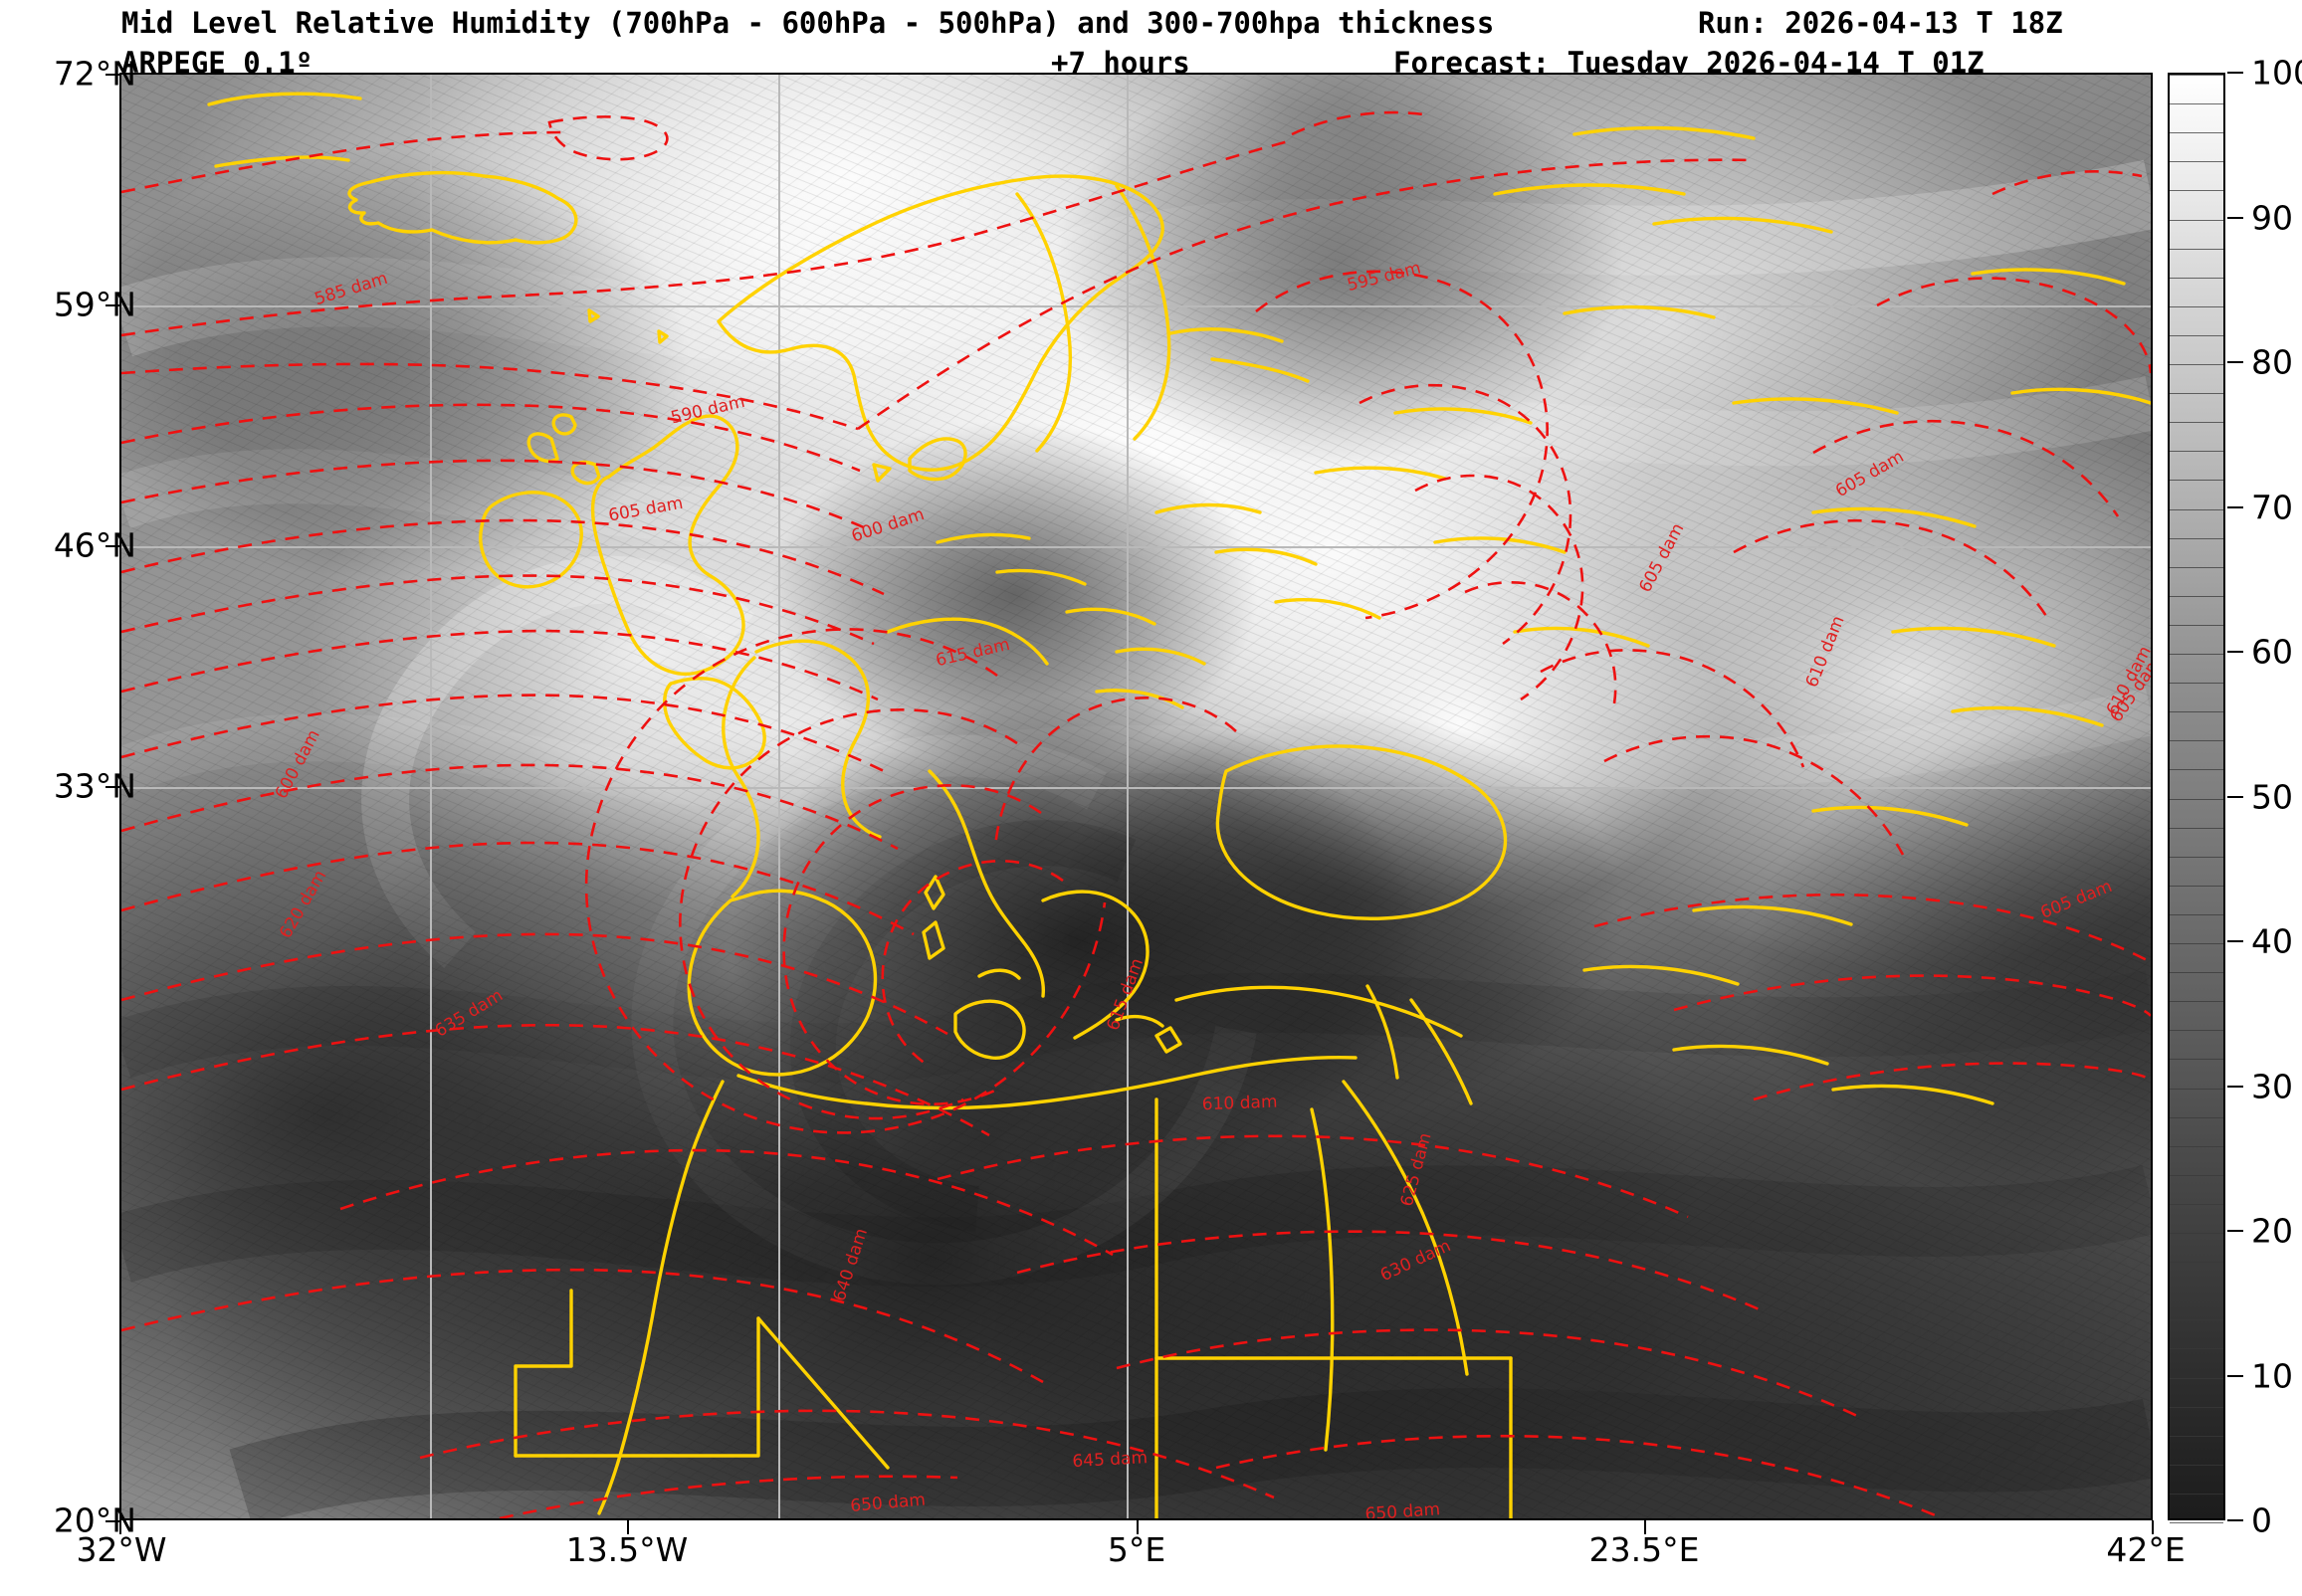 The image size is (2302, 1596). Describe the element at coordinates (1110, 1460) in the screenshot. I see `contour-label: 645 dam` at that location.